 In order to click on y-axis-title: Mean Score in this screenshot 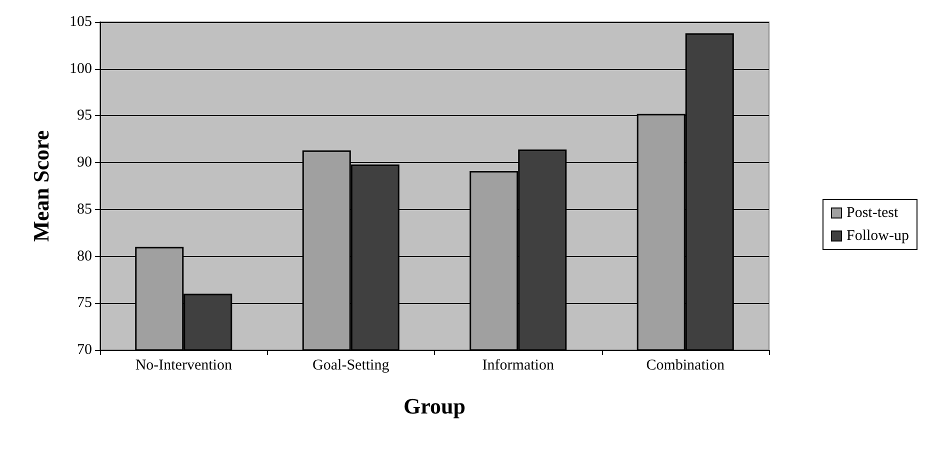, I will do `click(41, 186)`.